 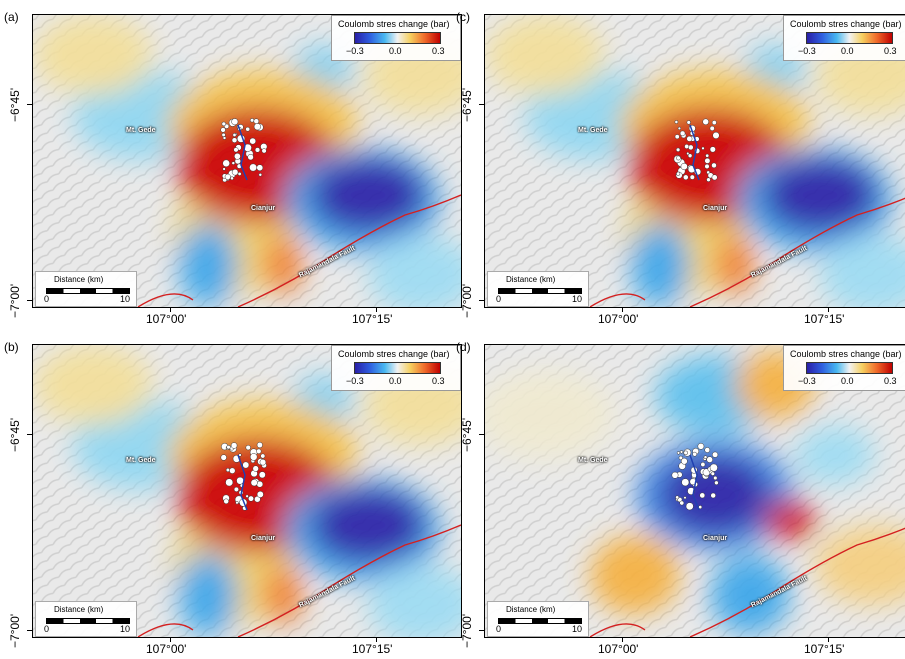 What do you see at coordinates (463, 17) in the screenshot?
I see `panel-label: (c)` at bounding box center [463, 17].